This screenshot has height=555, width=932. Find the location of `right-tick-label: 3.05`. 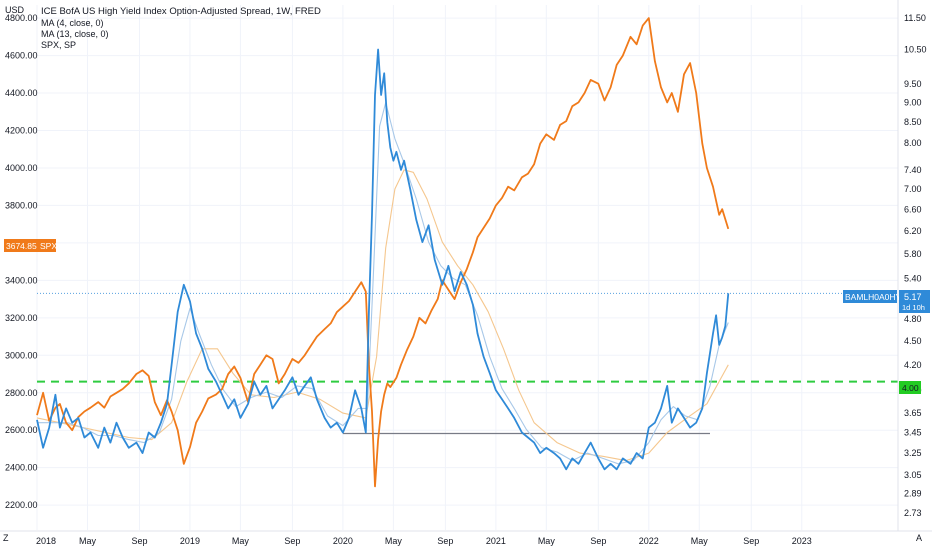

right-tick-label: 3.05 is located at coordinates (913, 475).